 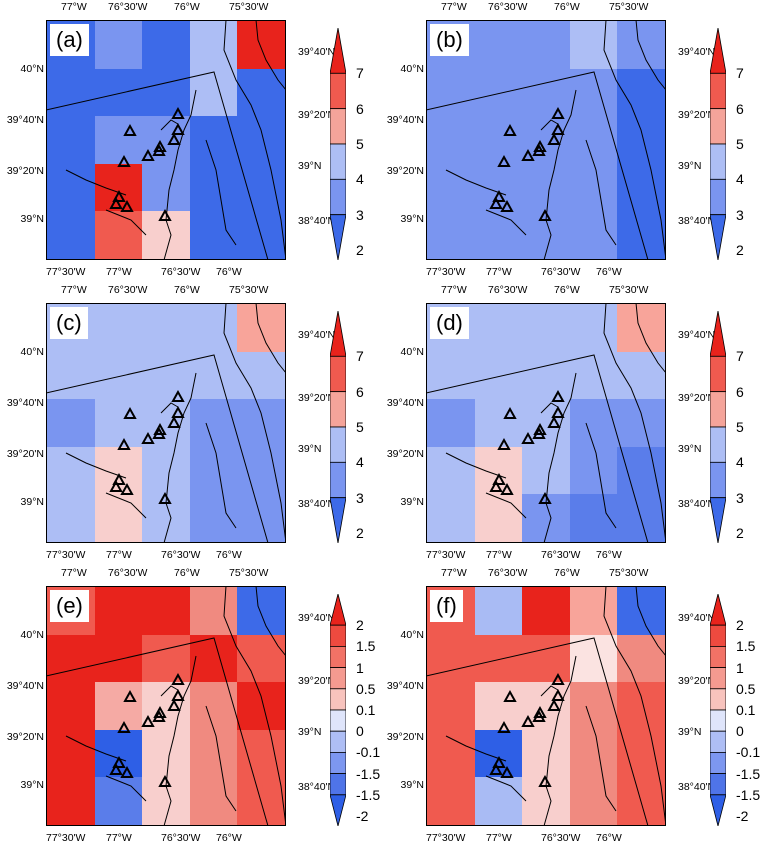 What do you see at coordinates (366, 710) in the screenshot?
I see `colorbar-label: 0.1` at bounding box center [366, 710].